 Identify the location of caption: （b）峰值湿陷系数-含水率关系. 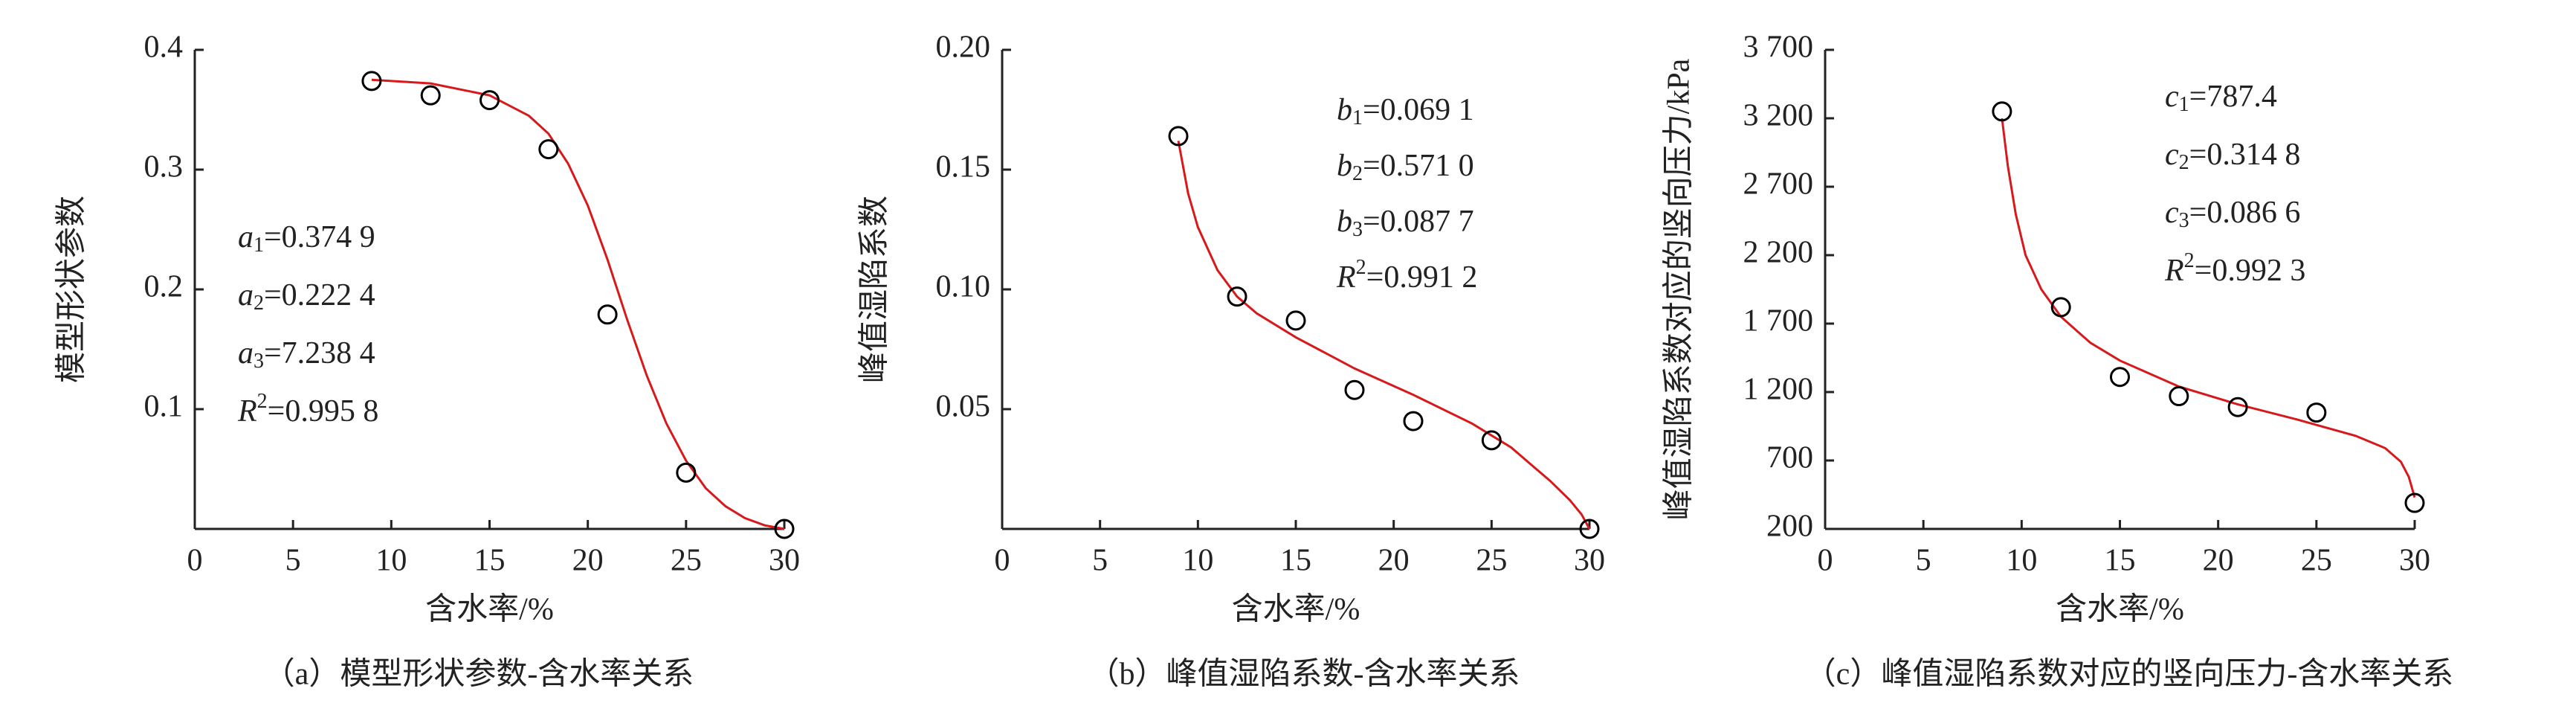
(1304, 674).